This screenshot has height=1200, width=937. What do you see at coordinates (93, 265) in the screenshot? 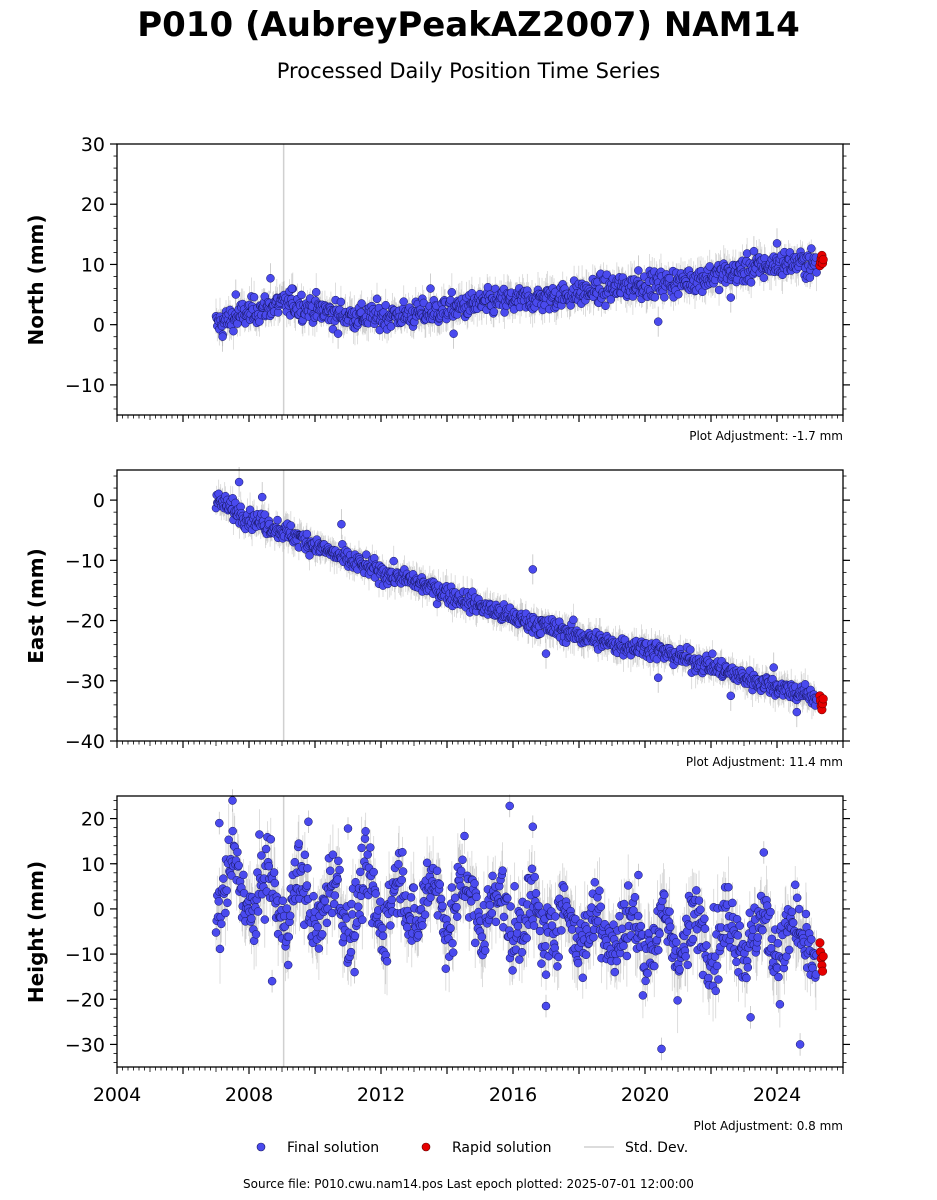
I see `north-y-tick-label: 10` at bounding box center [93, 265].